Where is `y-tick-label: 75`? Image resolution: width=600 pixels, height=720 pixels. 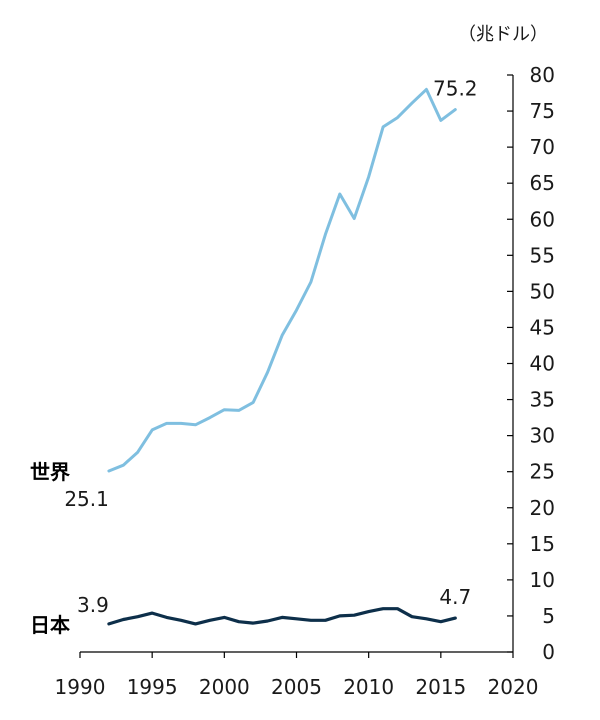
y-tick-label: 75 is located at coordinates (542, 111).